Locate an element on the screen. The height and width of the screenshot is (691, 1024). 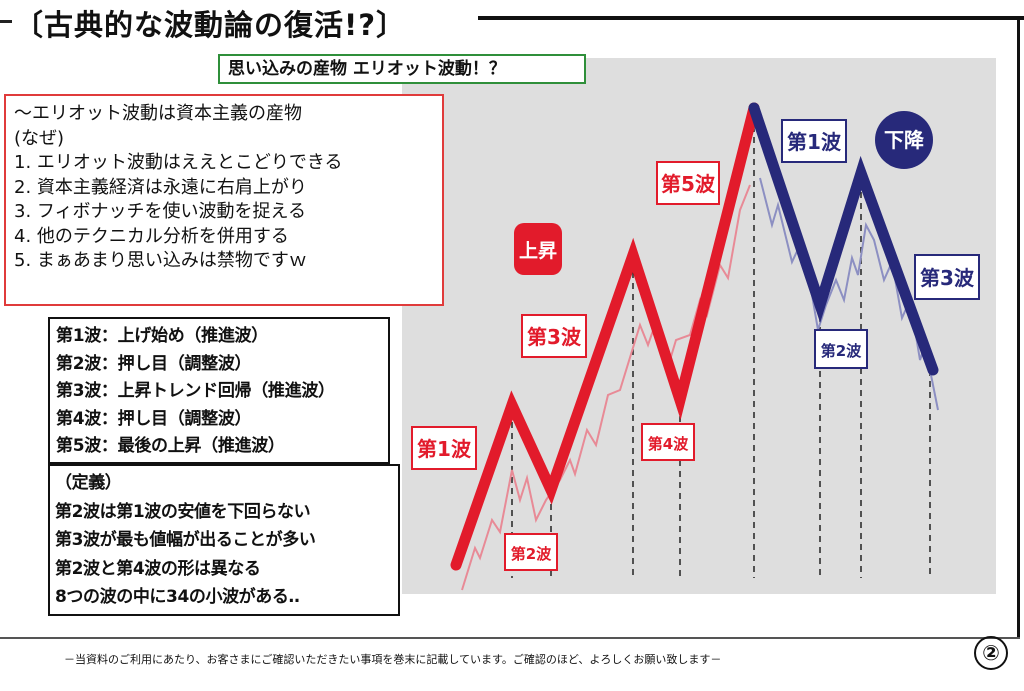
rule-line: （定義） is located at coordinates (88, 483).